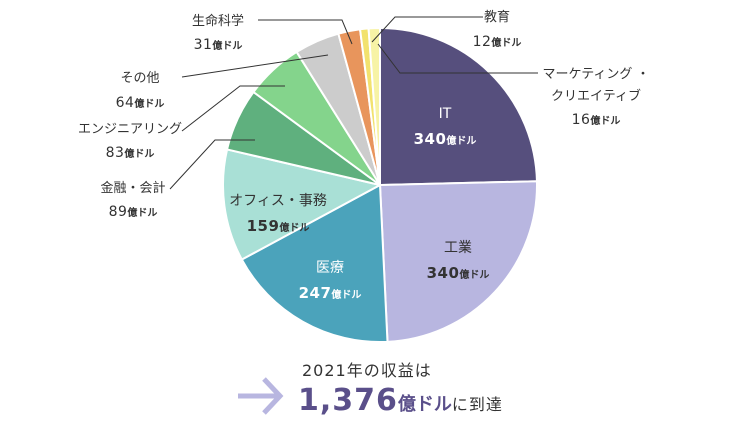  I want to click on slice-label-3: 医療, so click(330, 267).